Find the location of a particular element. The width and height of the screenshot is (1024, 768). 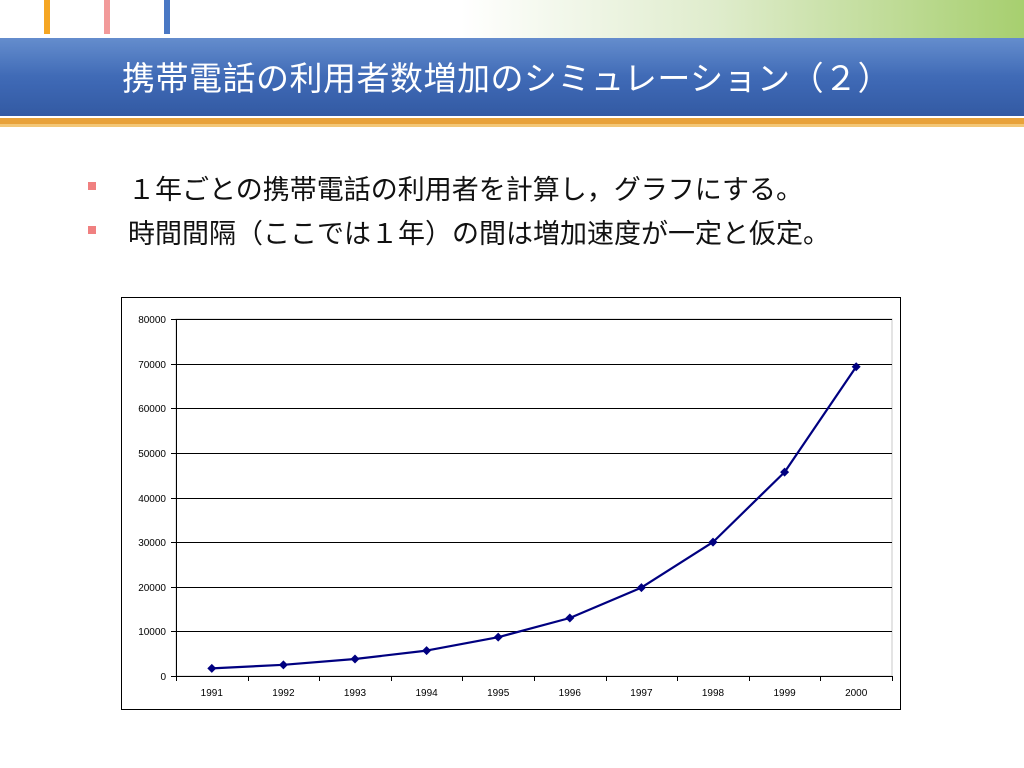

y-tick-label: 20000 is located at coordinates (152, 588).